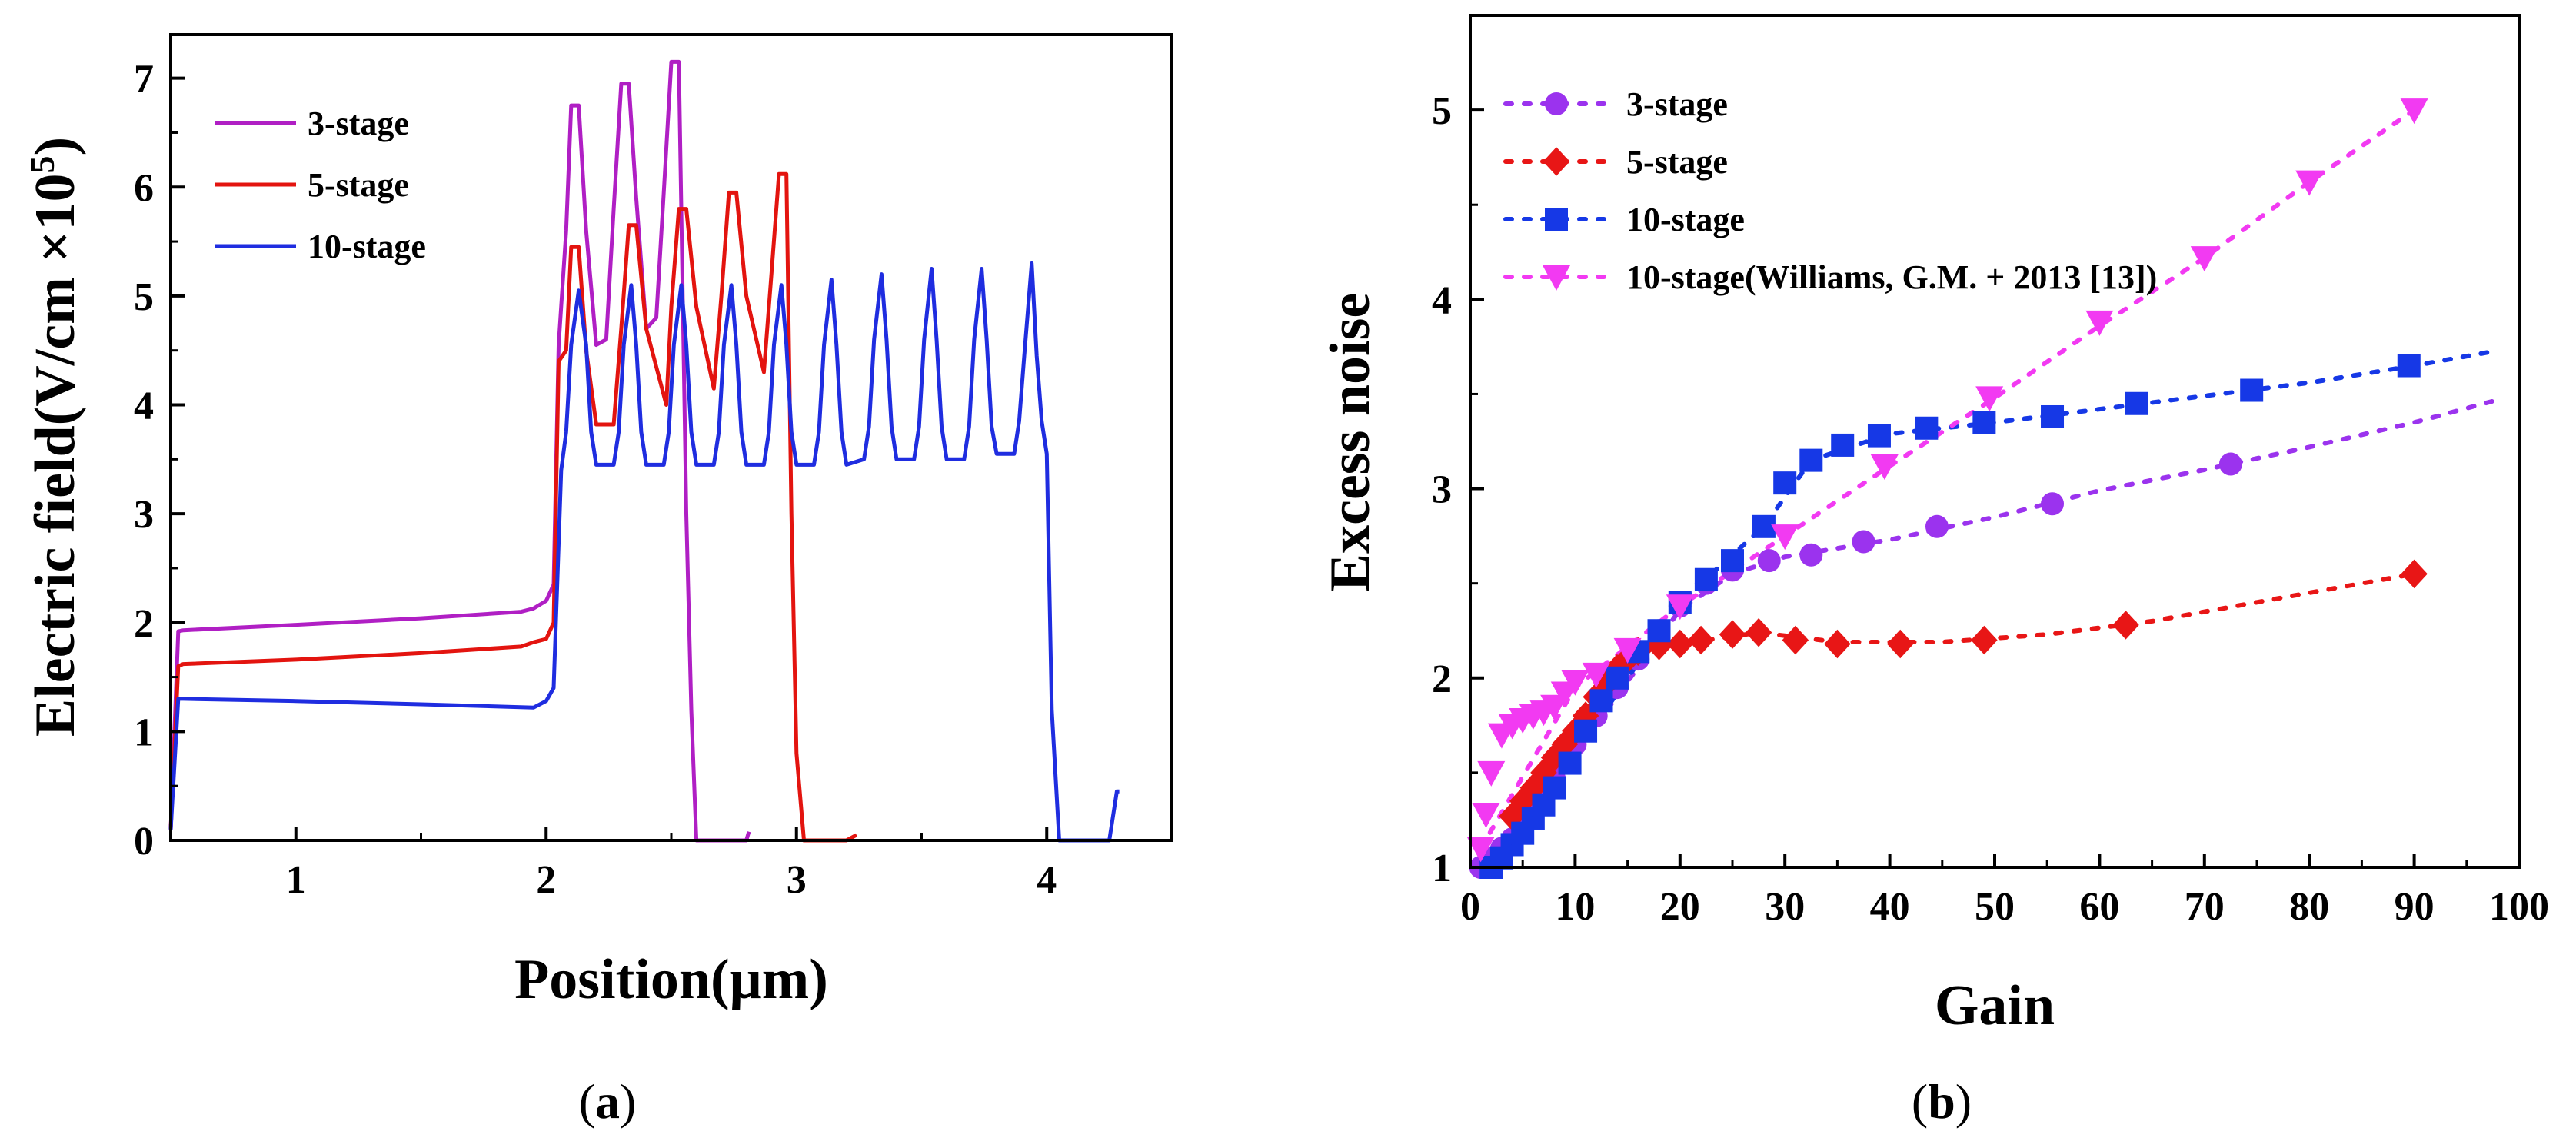 The height and width of the screenshot is (1148, 2576). Describe the element at coordinates (2205, 907) in the screenshot. I see `panel-b-x-tick-label: 70` at that location.